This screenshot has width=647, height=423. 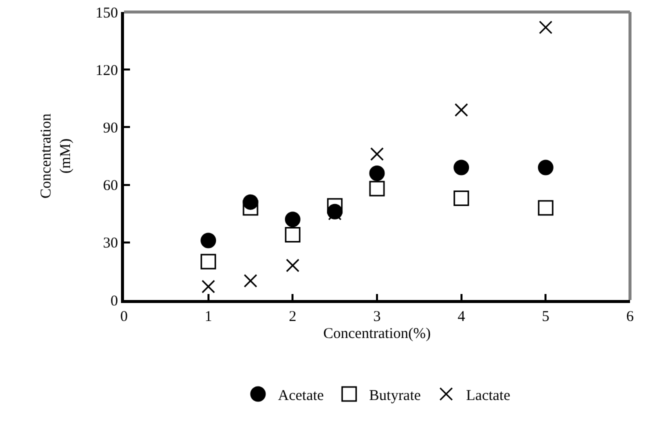 I want to click on legend-label: Butyrate, so click(x=395, y=396).